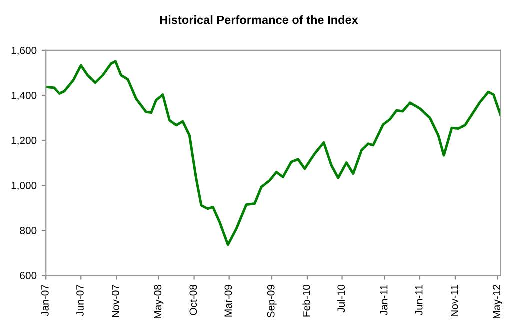  Describe the element at coordinates (272, 301) in the screenshot. I see `x-tick-label: Sep-09` at that location.